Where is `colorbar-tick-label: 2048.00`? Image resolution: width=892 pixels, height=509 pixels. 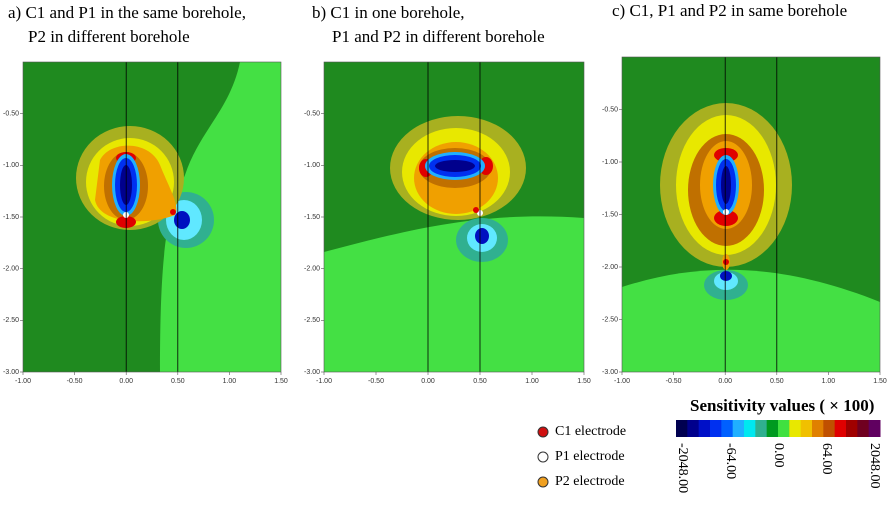
colorbar-tick-label: 2048.00 is located at coordinates (874, 466).